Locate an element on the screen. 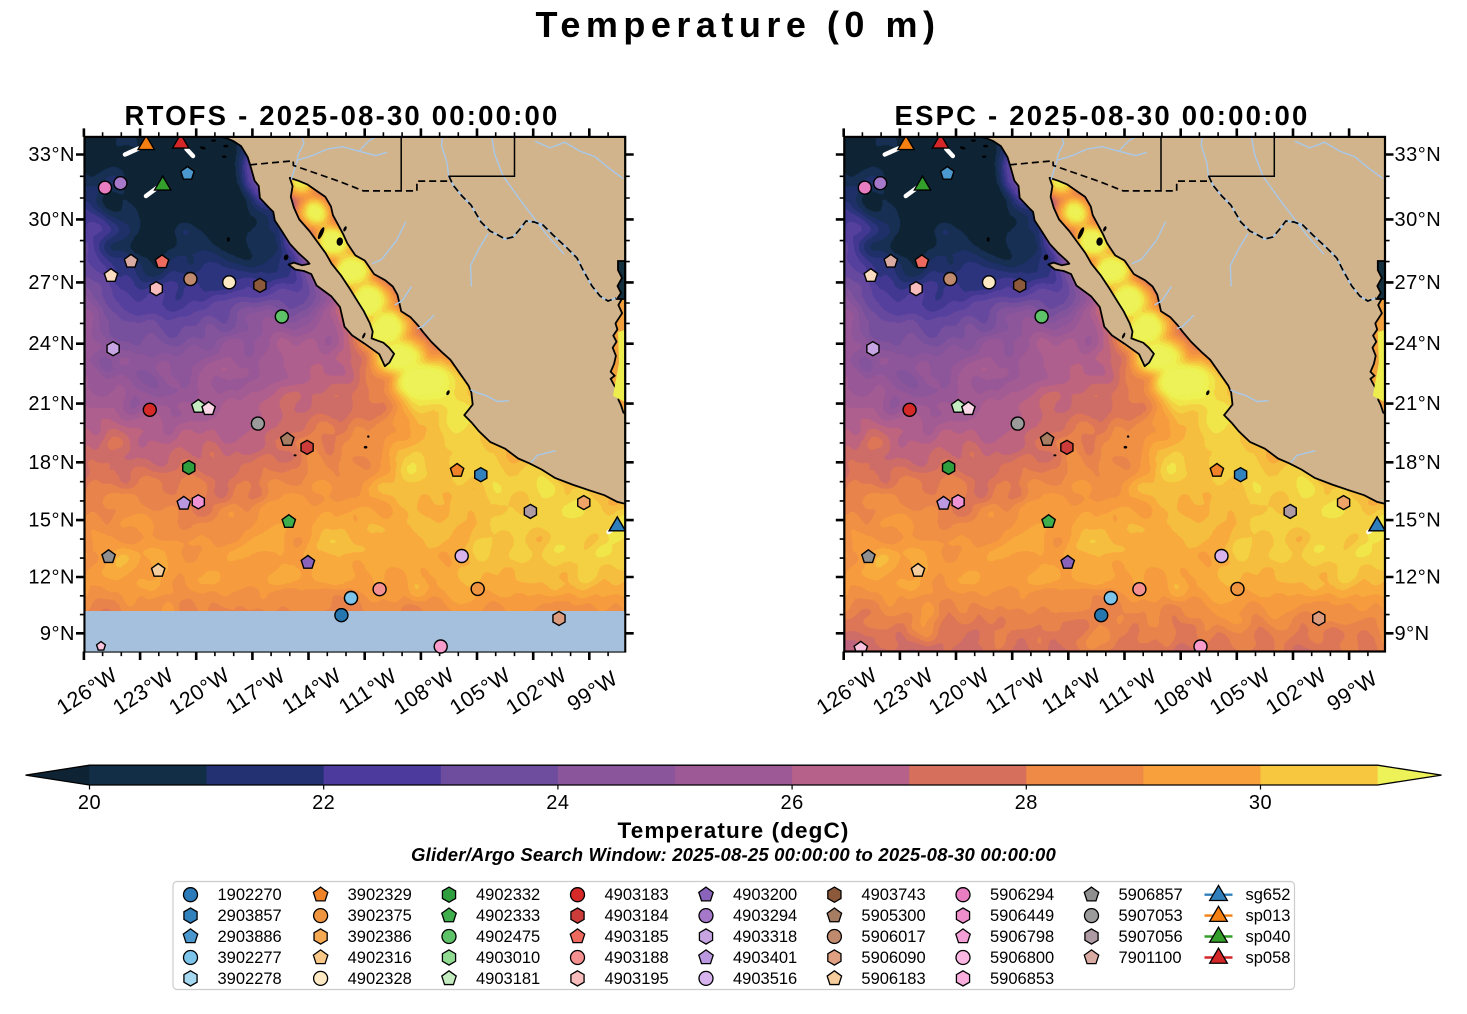 Image resolution: width=1467 pixels, height=1014 pixels. svg-text: sg652 is located at coordinates (1268, 895).